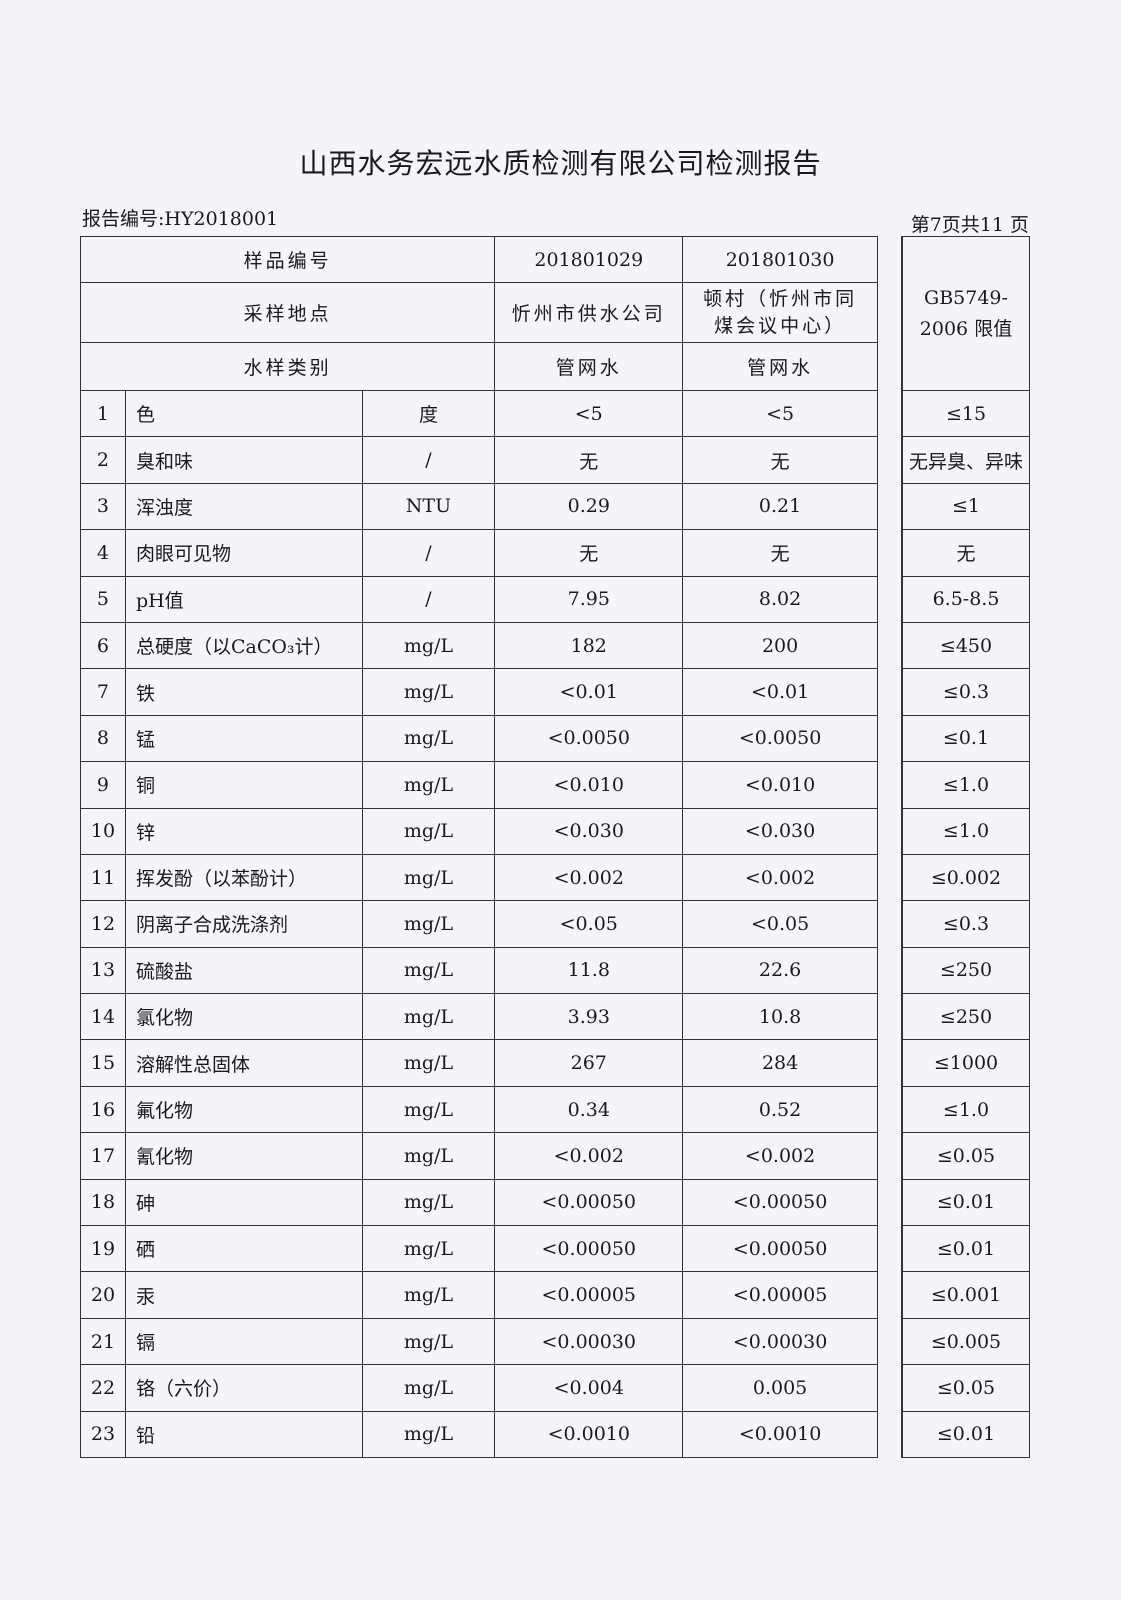 The width and height of the screenshot is (1121, 1600). I want to click on sample-2-value: <0.010, so click(780, 785).